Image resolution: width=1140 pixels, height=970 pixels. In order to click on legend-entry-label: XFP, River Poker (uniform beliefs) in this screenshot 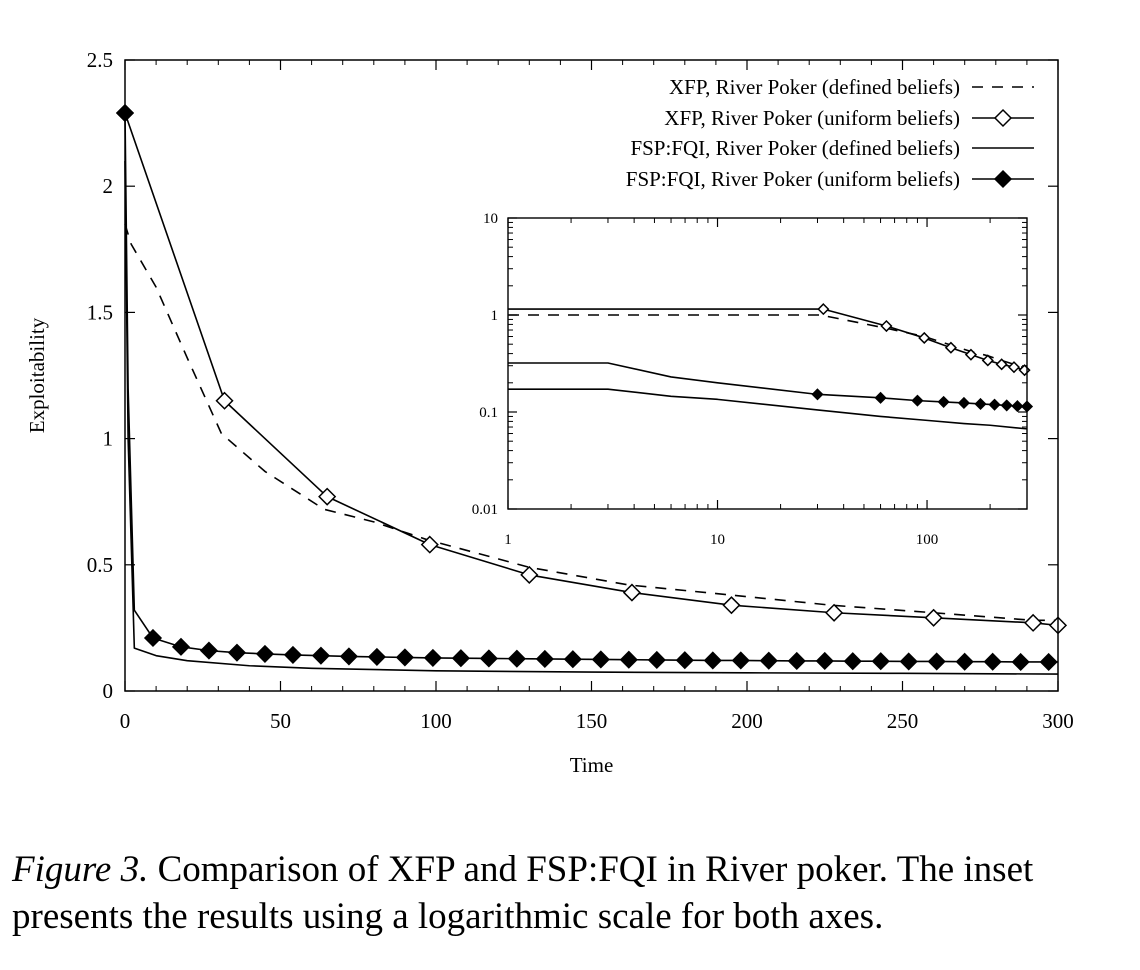, I will do `click(812, 118)`.